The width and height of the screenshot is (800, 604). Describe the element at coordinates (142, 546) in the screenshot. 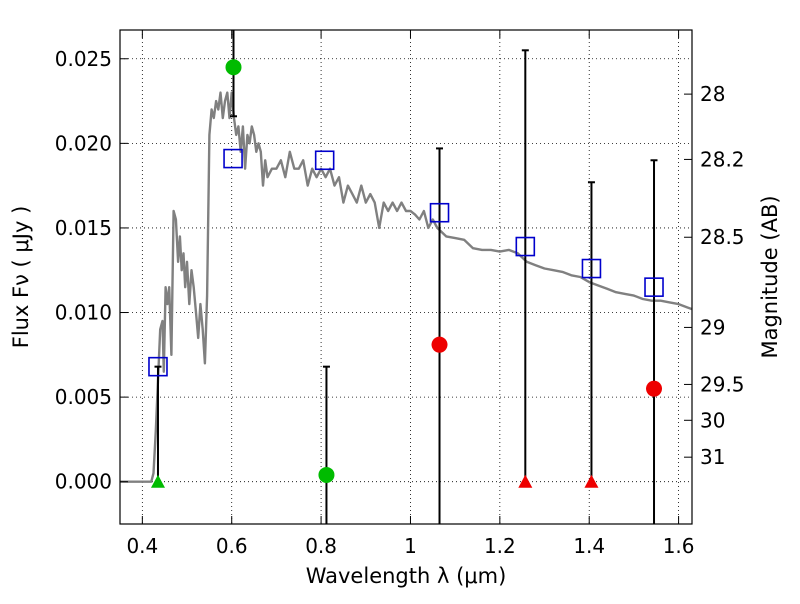

I see `x-tick-label: 0.4` at that location.